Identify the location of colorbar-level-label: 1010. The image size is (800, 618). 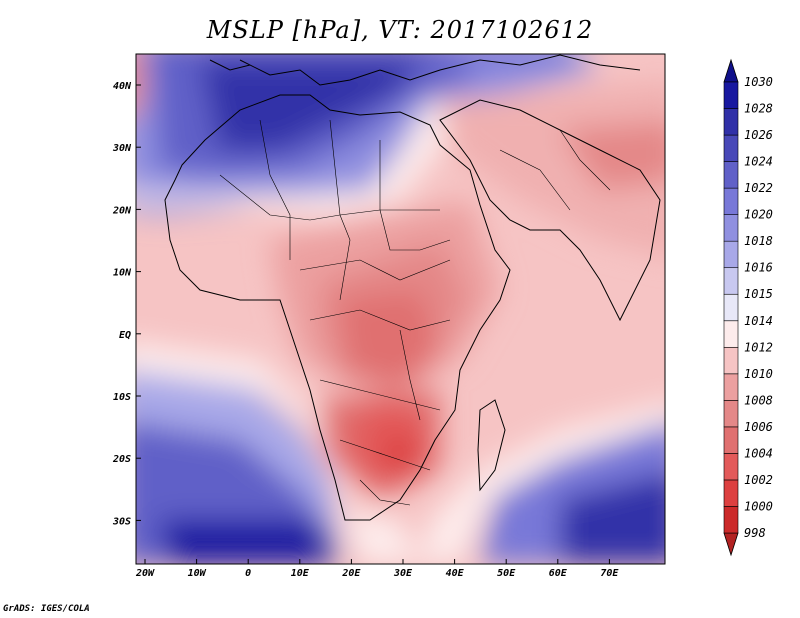
(758, 374).